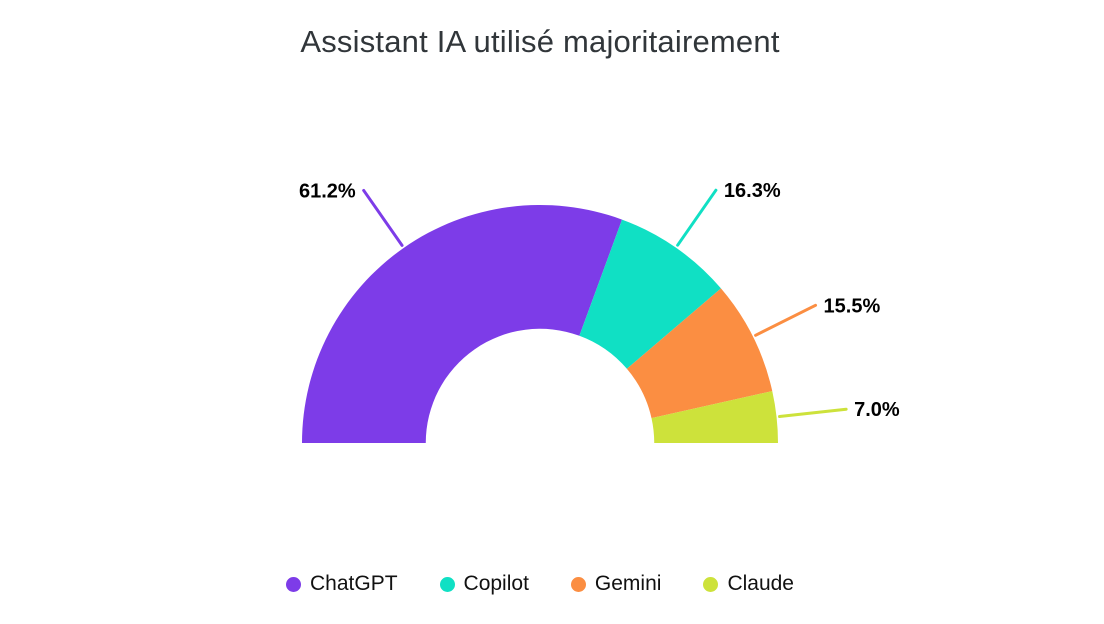 This screenshot has width=1104, height=624. What do you see at coordinates (578, 584) in the screenshot?
I see `legend-dot-gemini` at bounding box center [578, 584].